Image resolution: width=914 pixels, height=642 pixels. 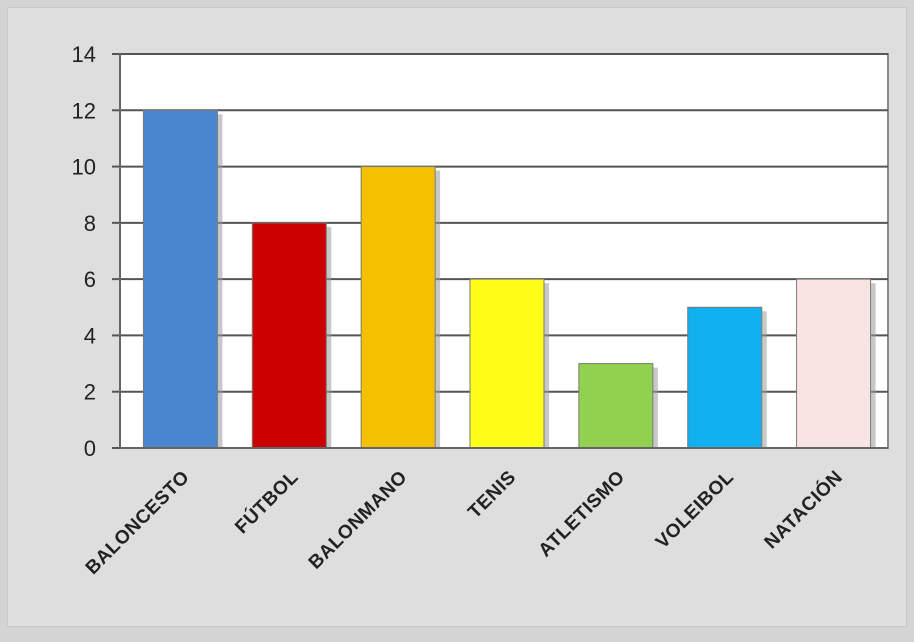 What do you see at coordinates (358, 520) in the screenshot?
I see `x-tick-label: BALONMANO` at bounding box center [358, 520].